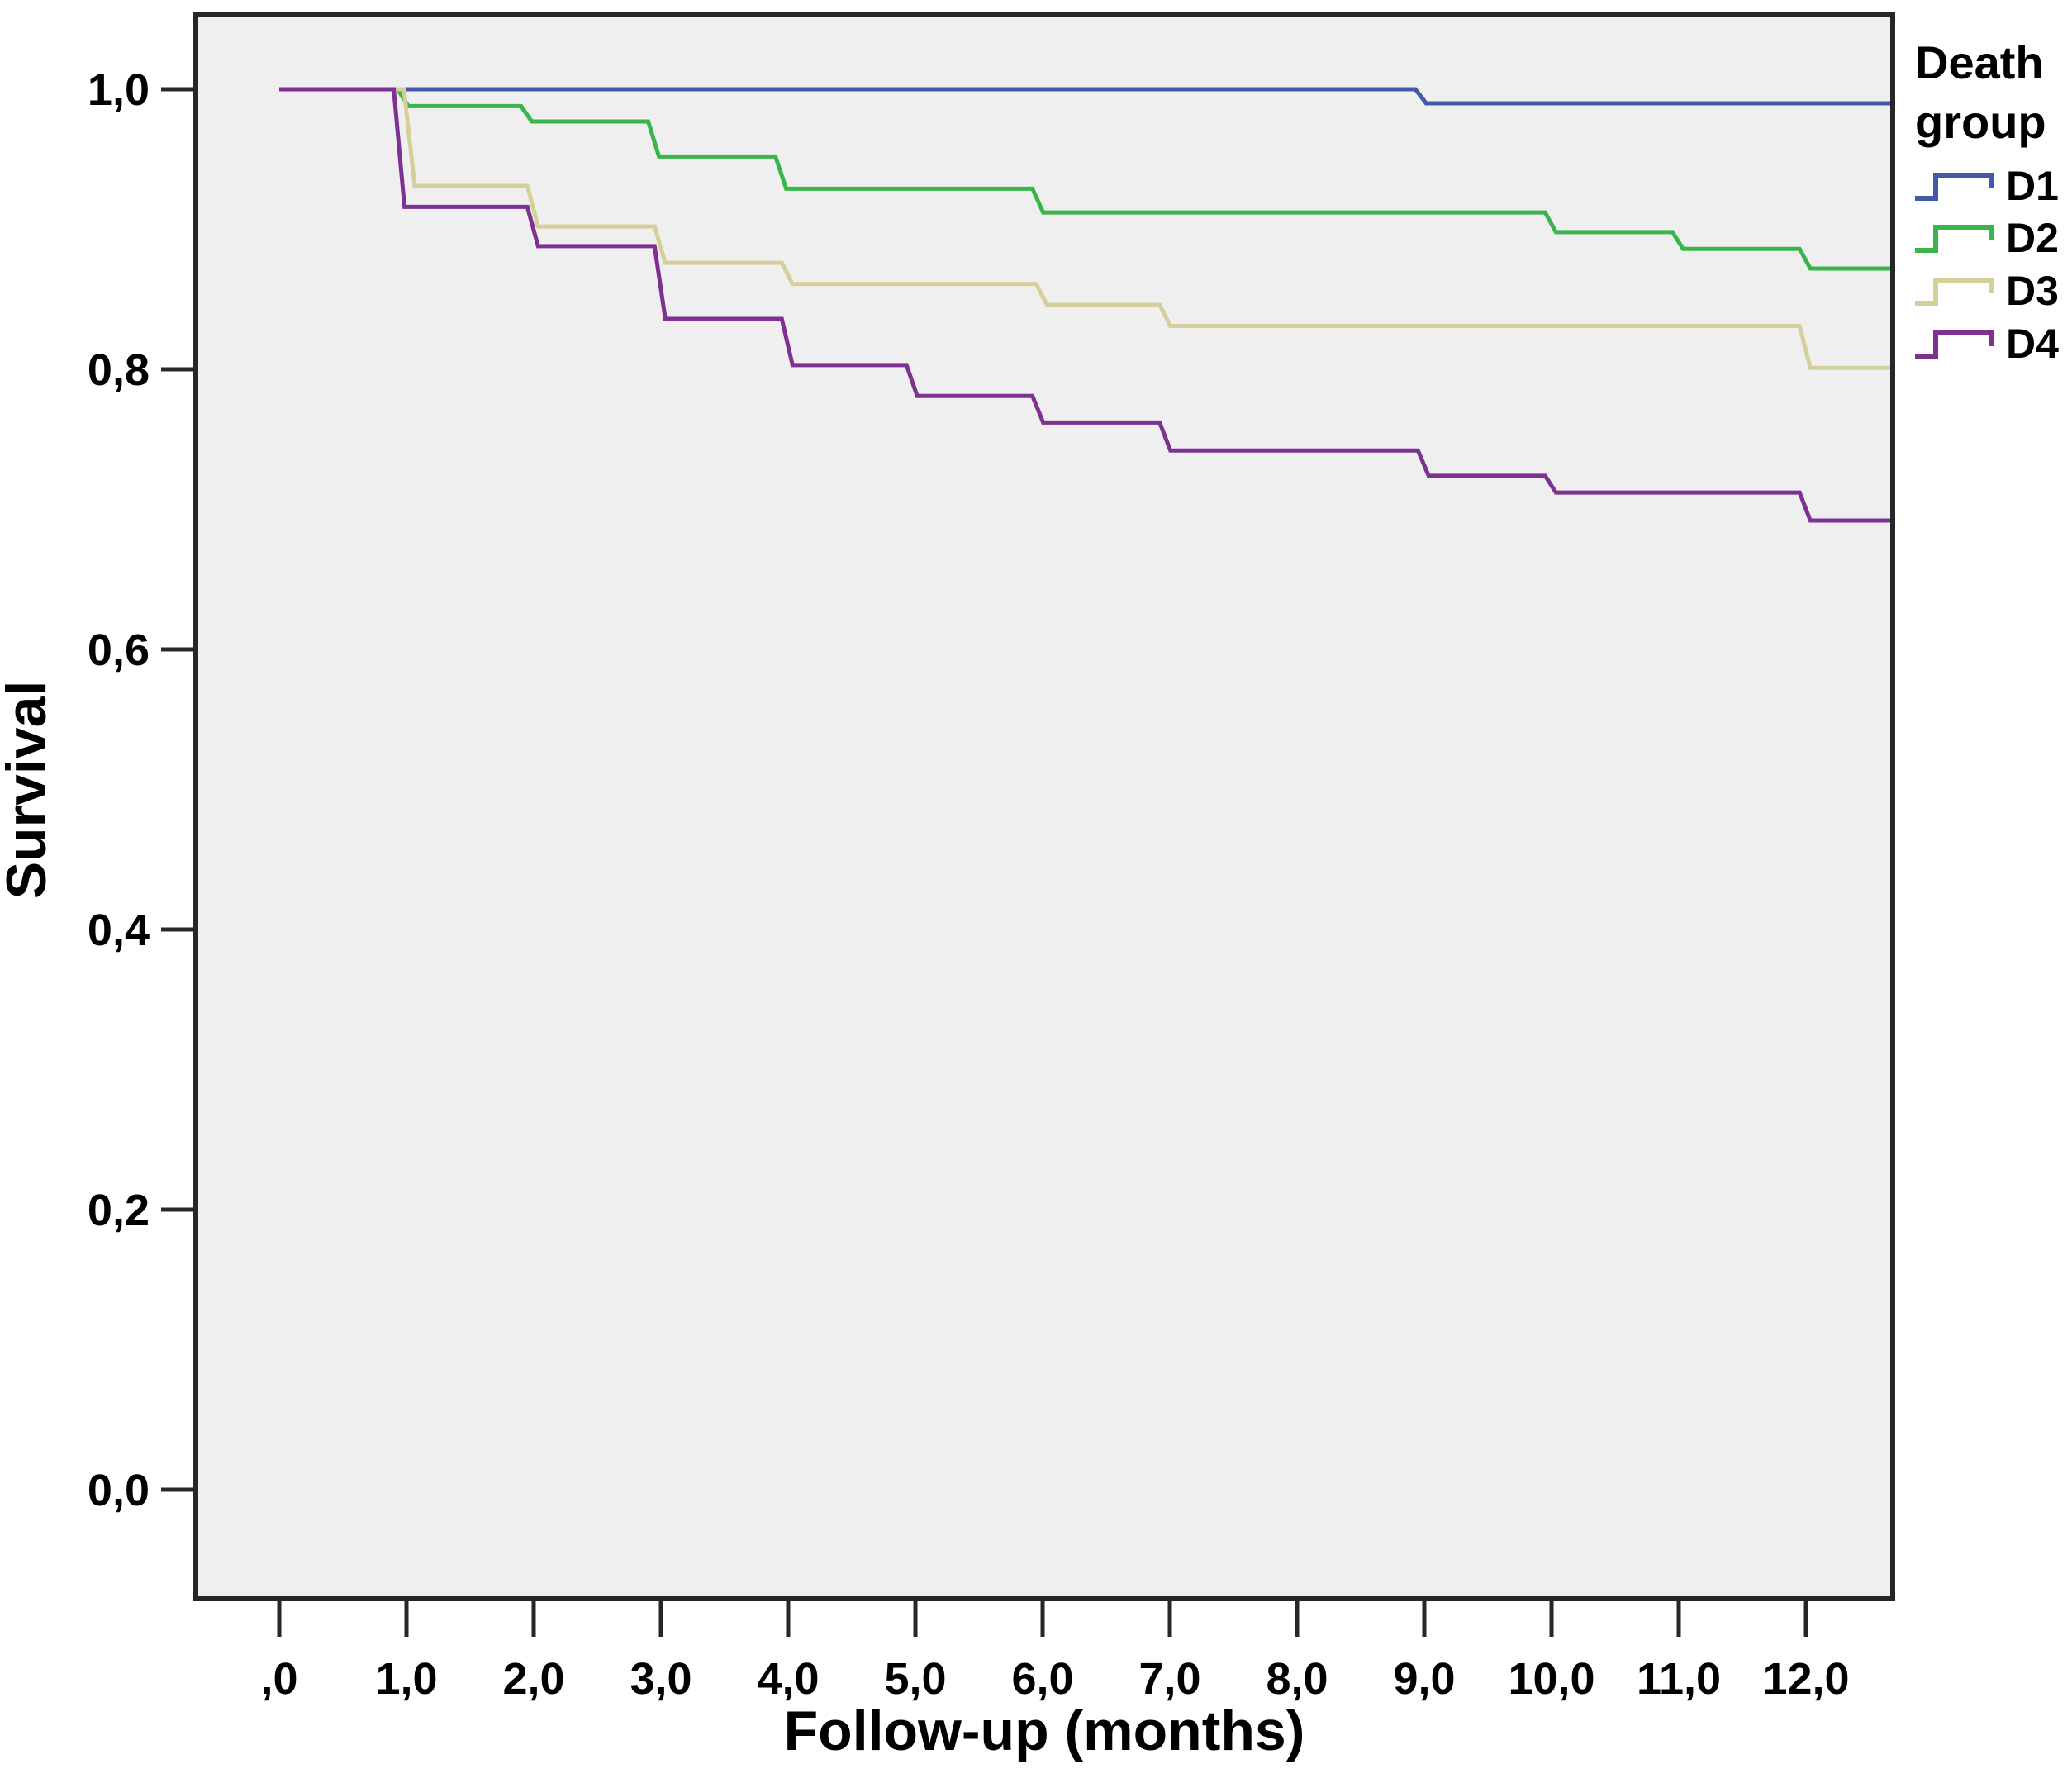  What do you see at coordinates (119, 370) in the screenshot?
I see `y-tick-label: 0,8` at bounding box center [119, 370].